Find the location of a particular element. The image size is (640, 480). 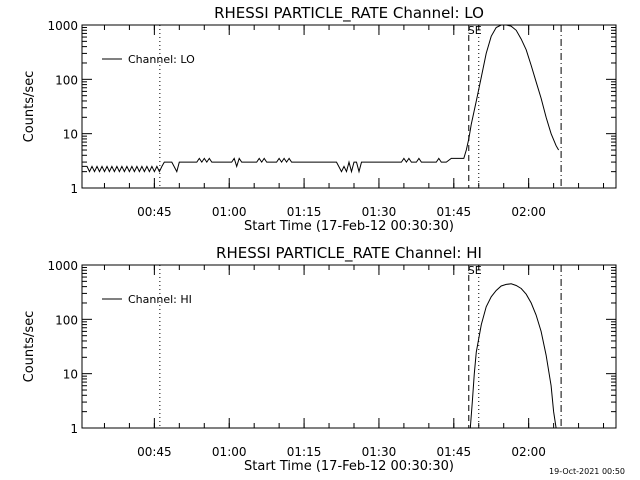

legend-label: Channel: HI is located at coordinates (160, 299).